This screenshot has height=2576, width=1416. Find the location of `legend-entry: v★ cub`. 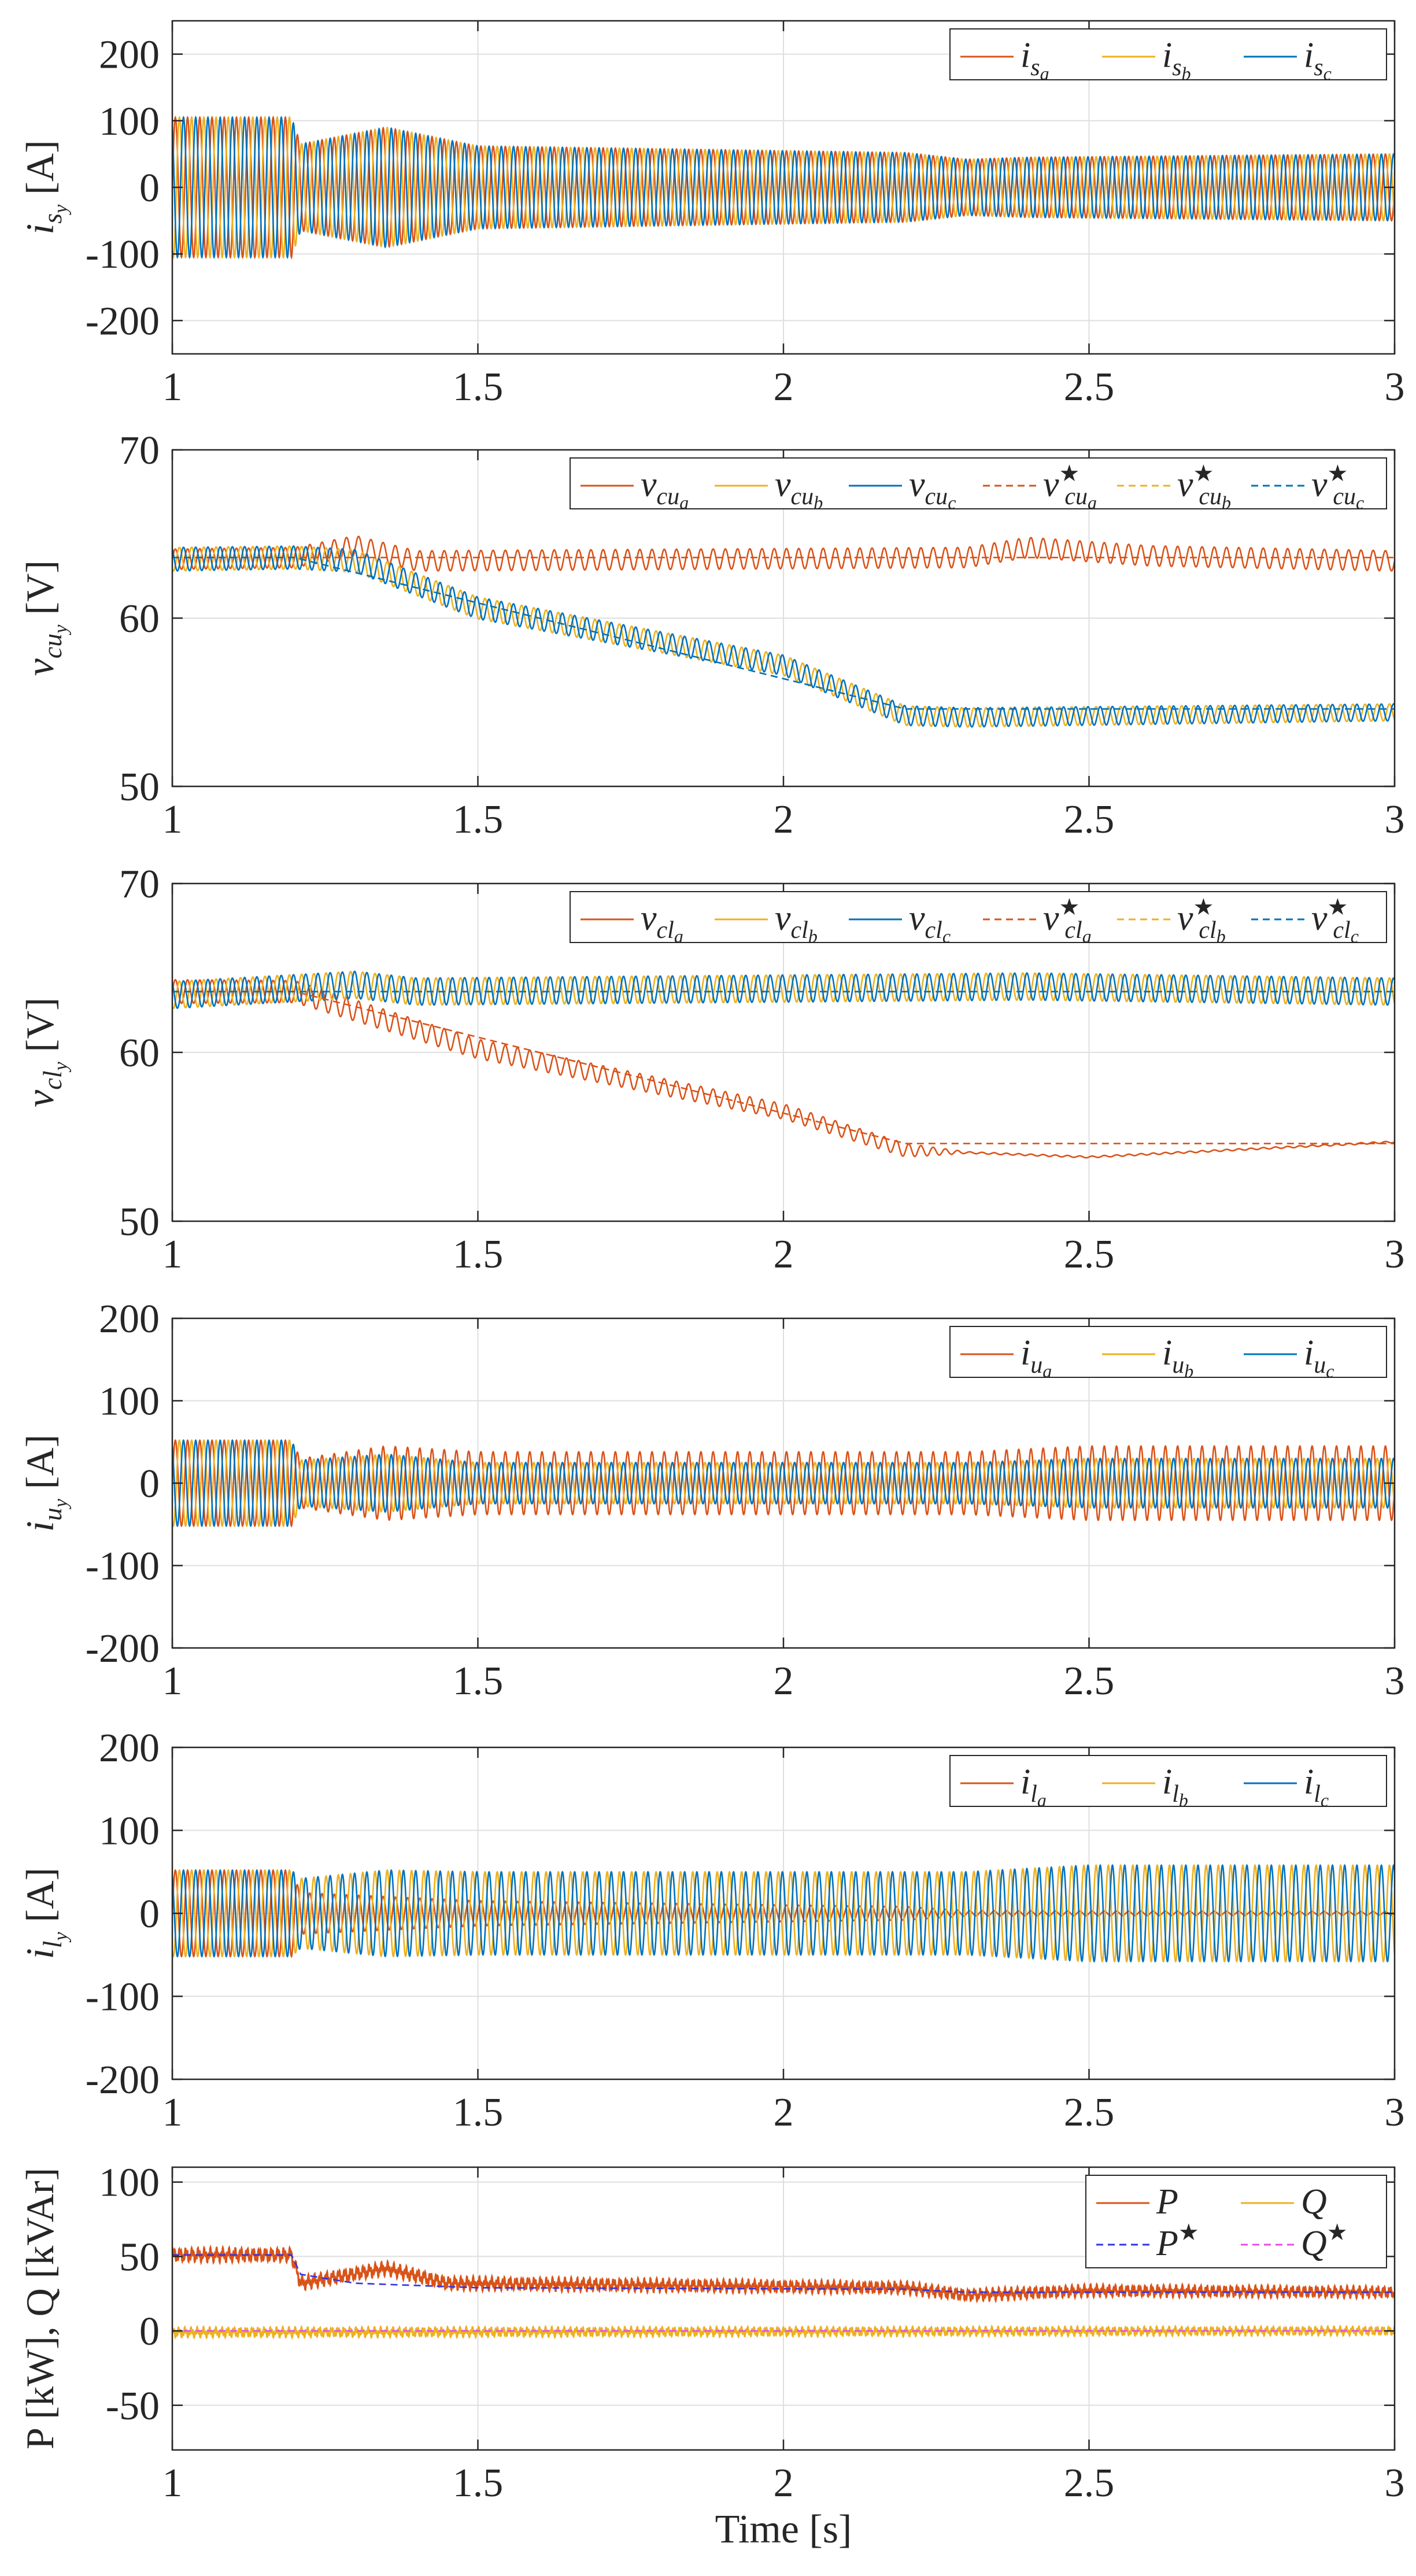

legend-entry: v★ cub is located at coordinates (1204, 486).